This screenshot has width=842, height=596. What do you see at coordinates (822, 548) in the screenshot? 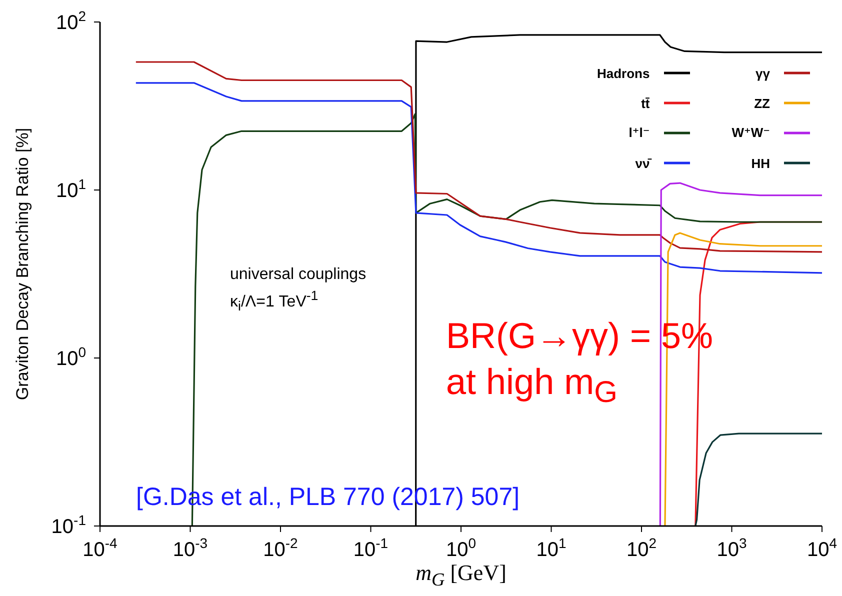
I see `x-tick-label: 10$^{4}$` at bounding box center [822, 548].